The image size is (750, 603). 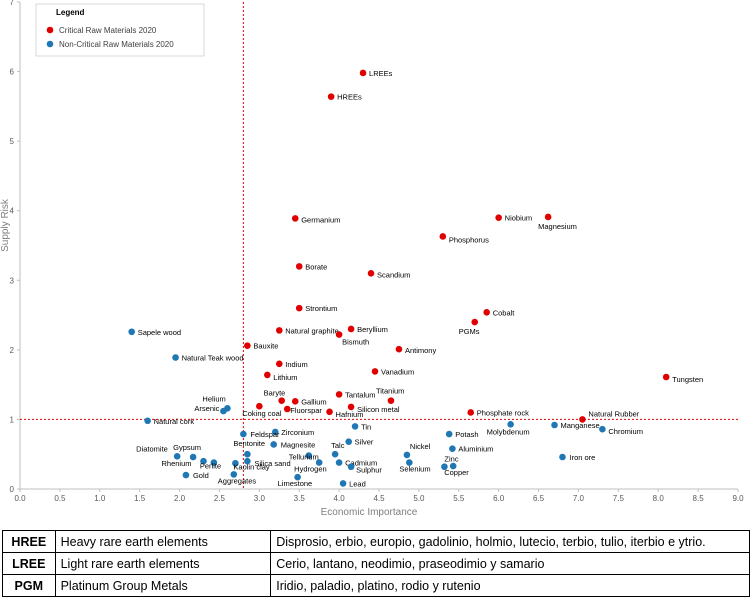 What do you see at coordinates (310, 469) in the screenshot?
I see `point-label-hydrogen: Hydrogen` at bounding box center [310, 469].